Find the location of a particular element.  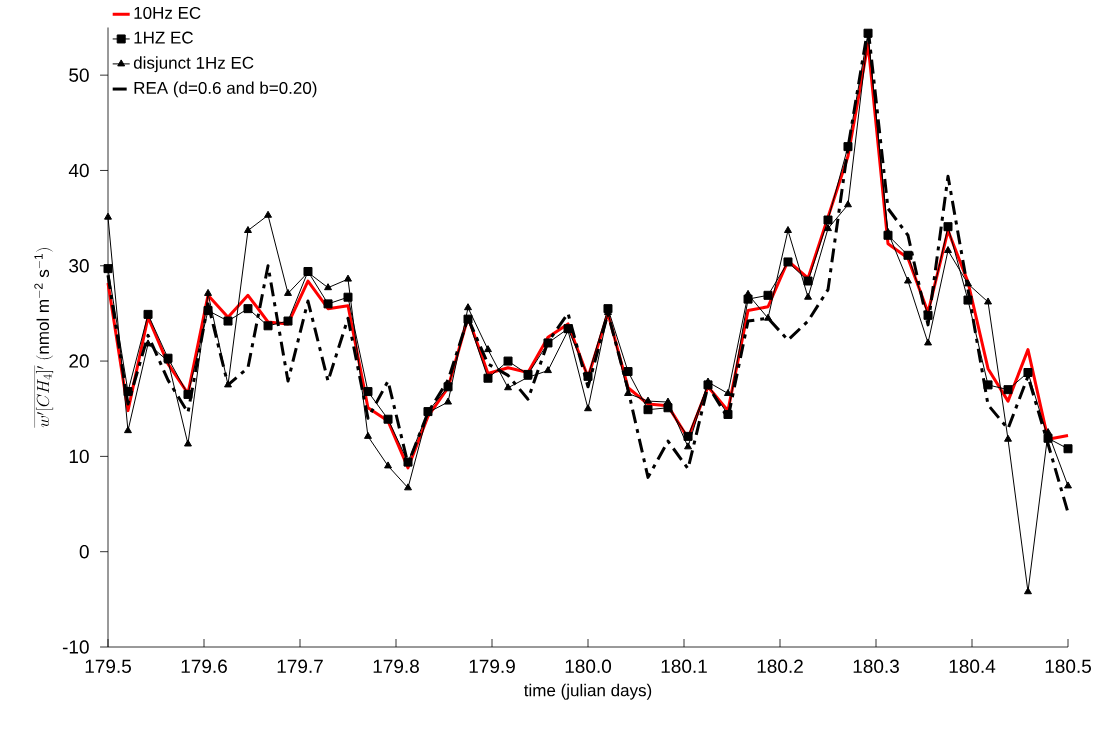

x-tick-label: 179.6 is located at coordinates (204, 666).